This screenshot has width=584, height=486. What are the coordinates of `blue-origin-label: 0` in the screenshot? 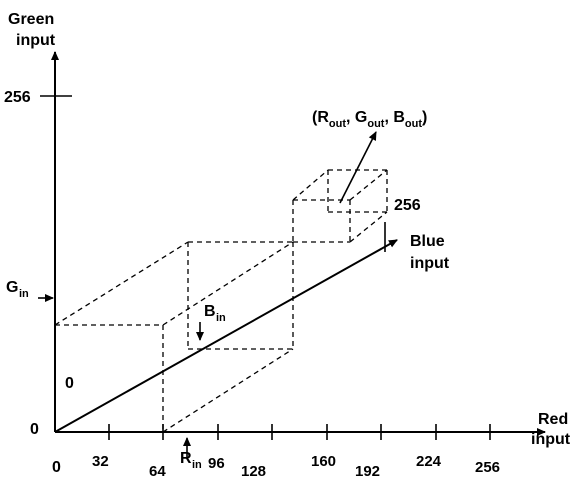 It's located at (69, 383).